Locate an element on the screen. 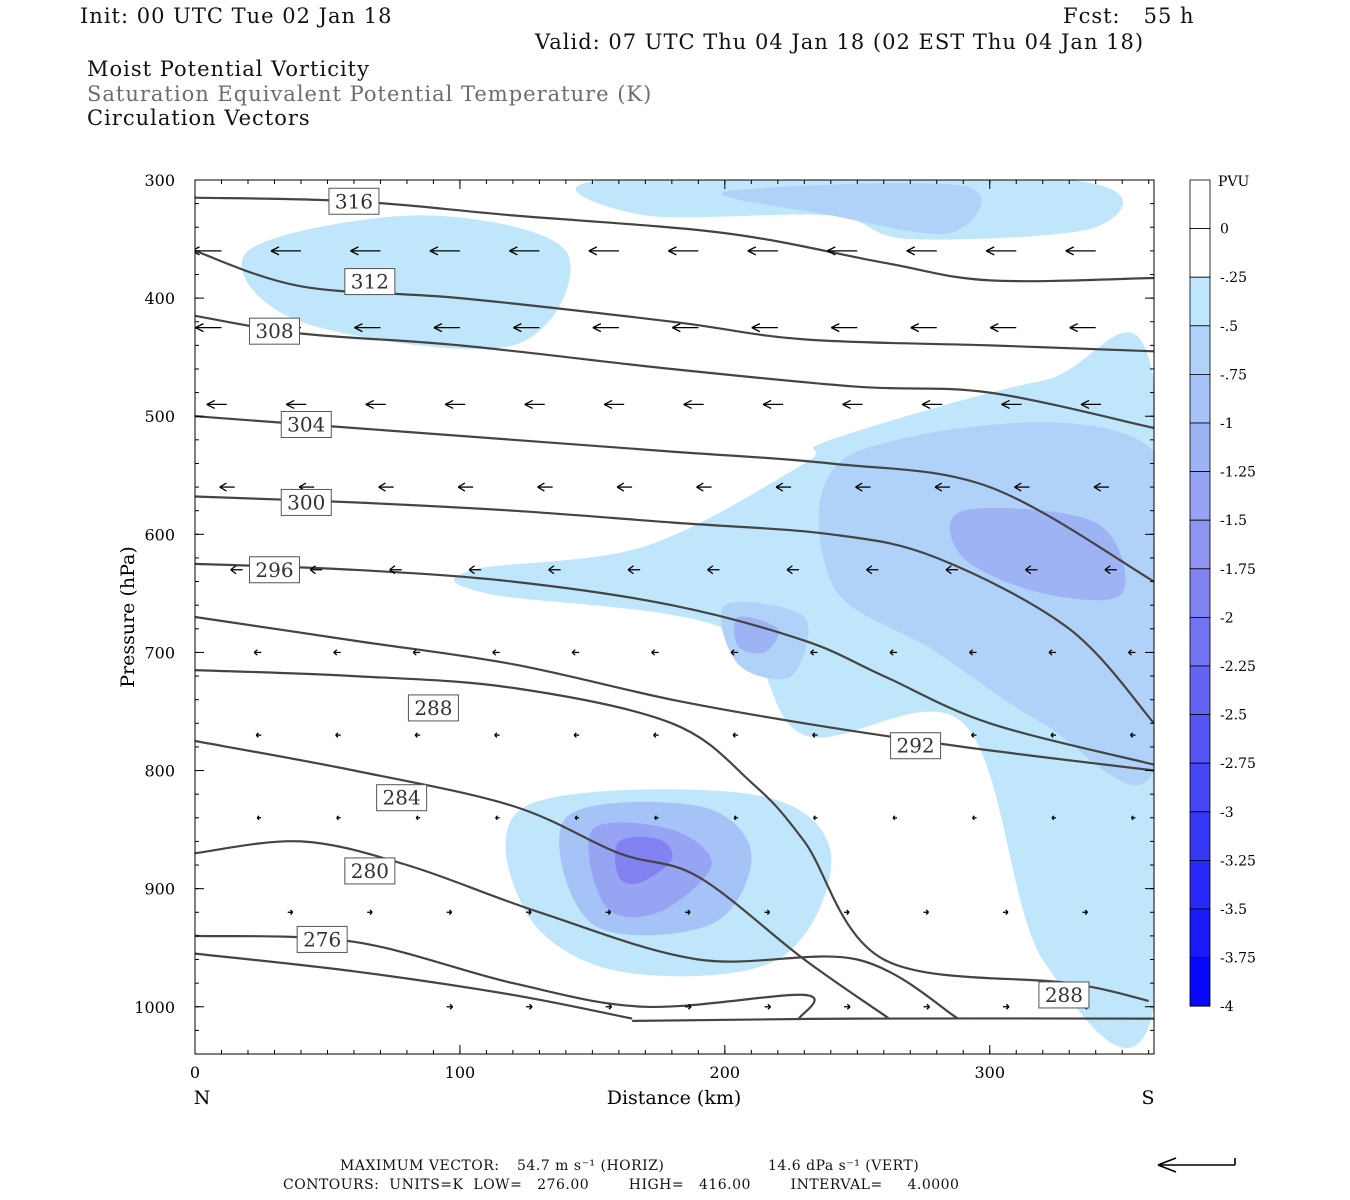  colorbar-label: -3.5 is located at coordinates (1233, 910).